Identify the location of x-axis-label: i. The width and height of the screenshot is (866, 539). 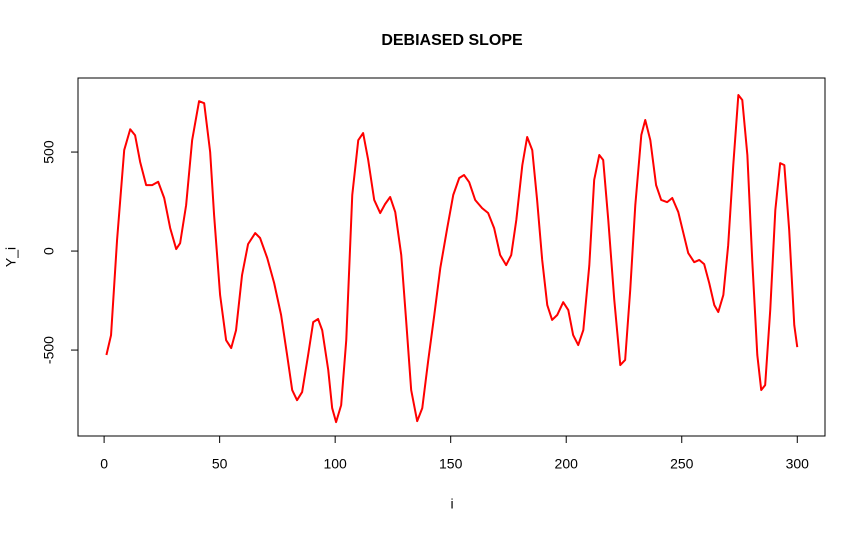
(451, 504).